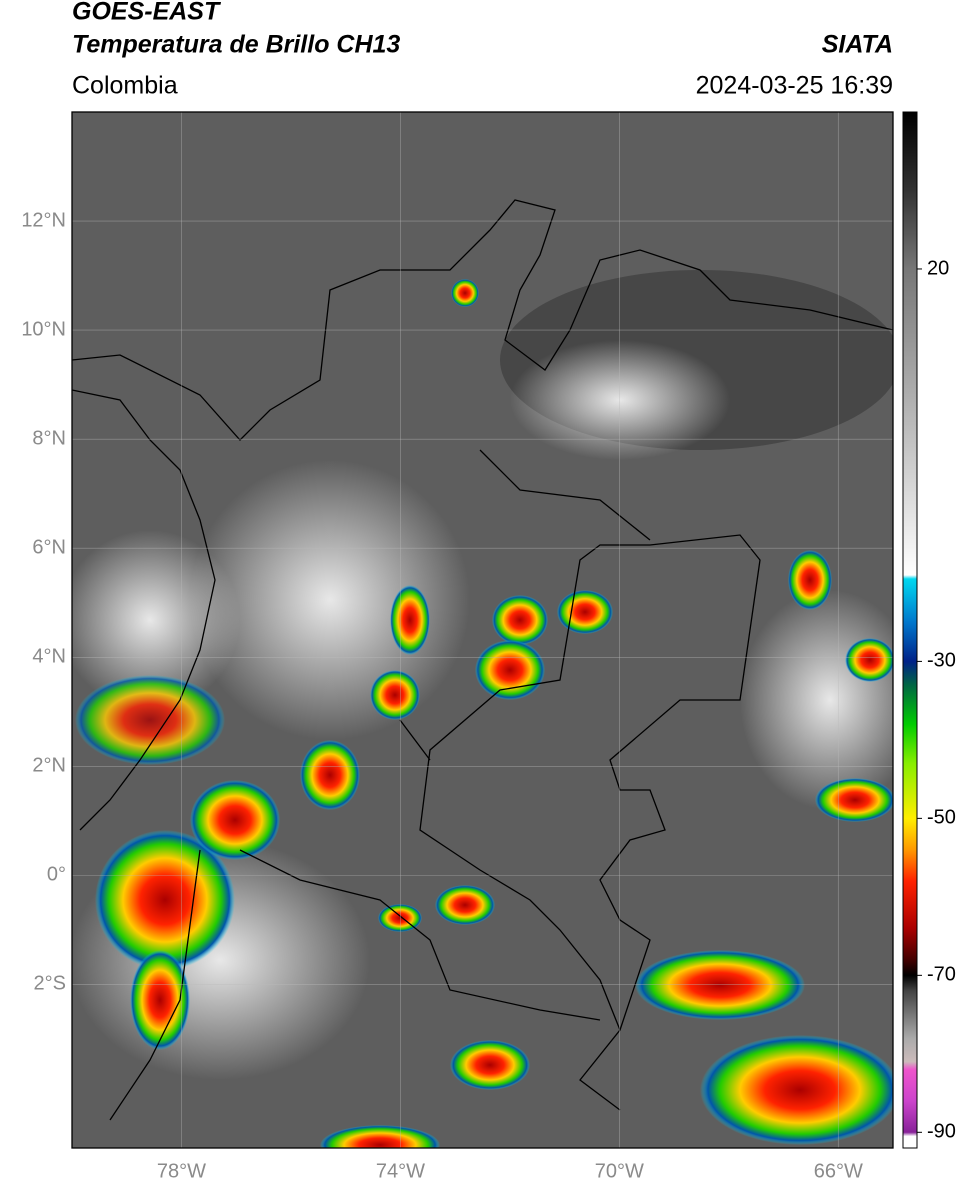  I want to click on source: SIATA, so click(857, 45).